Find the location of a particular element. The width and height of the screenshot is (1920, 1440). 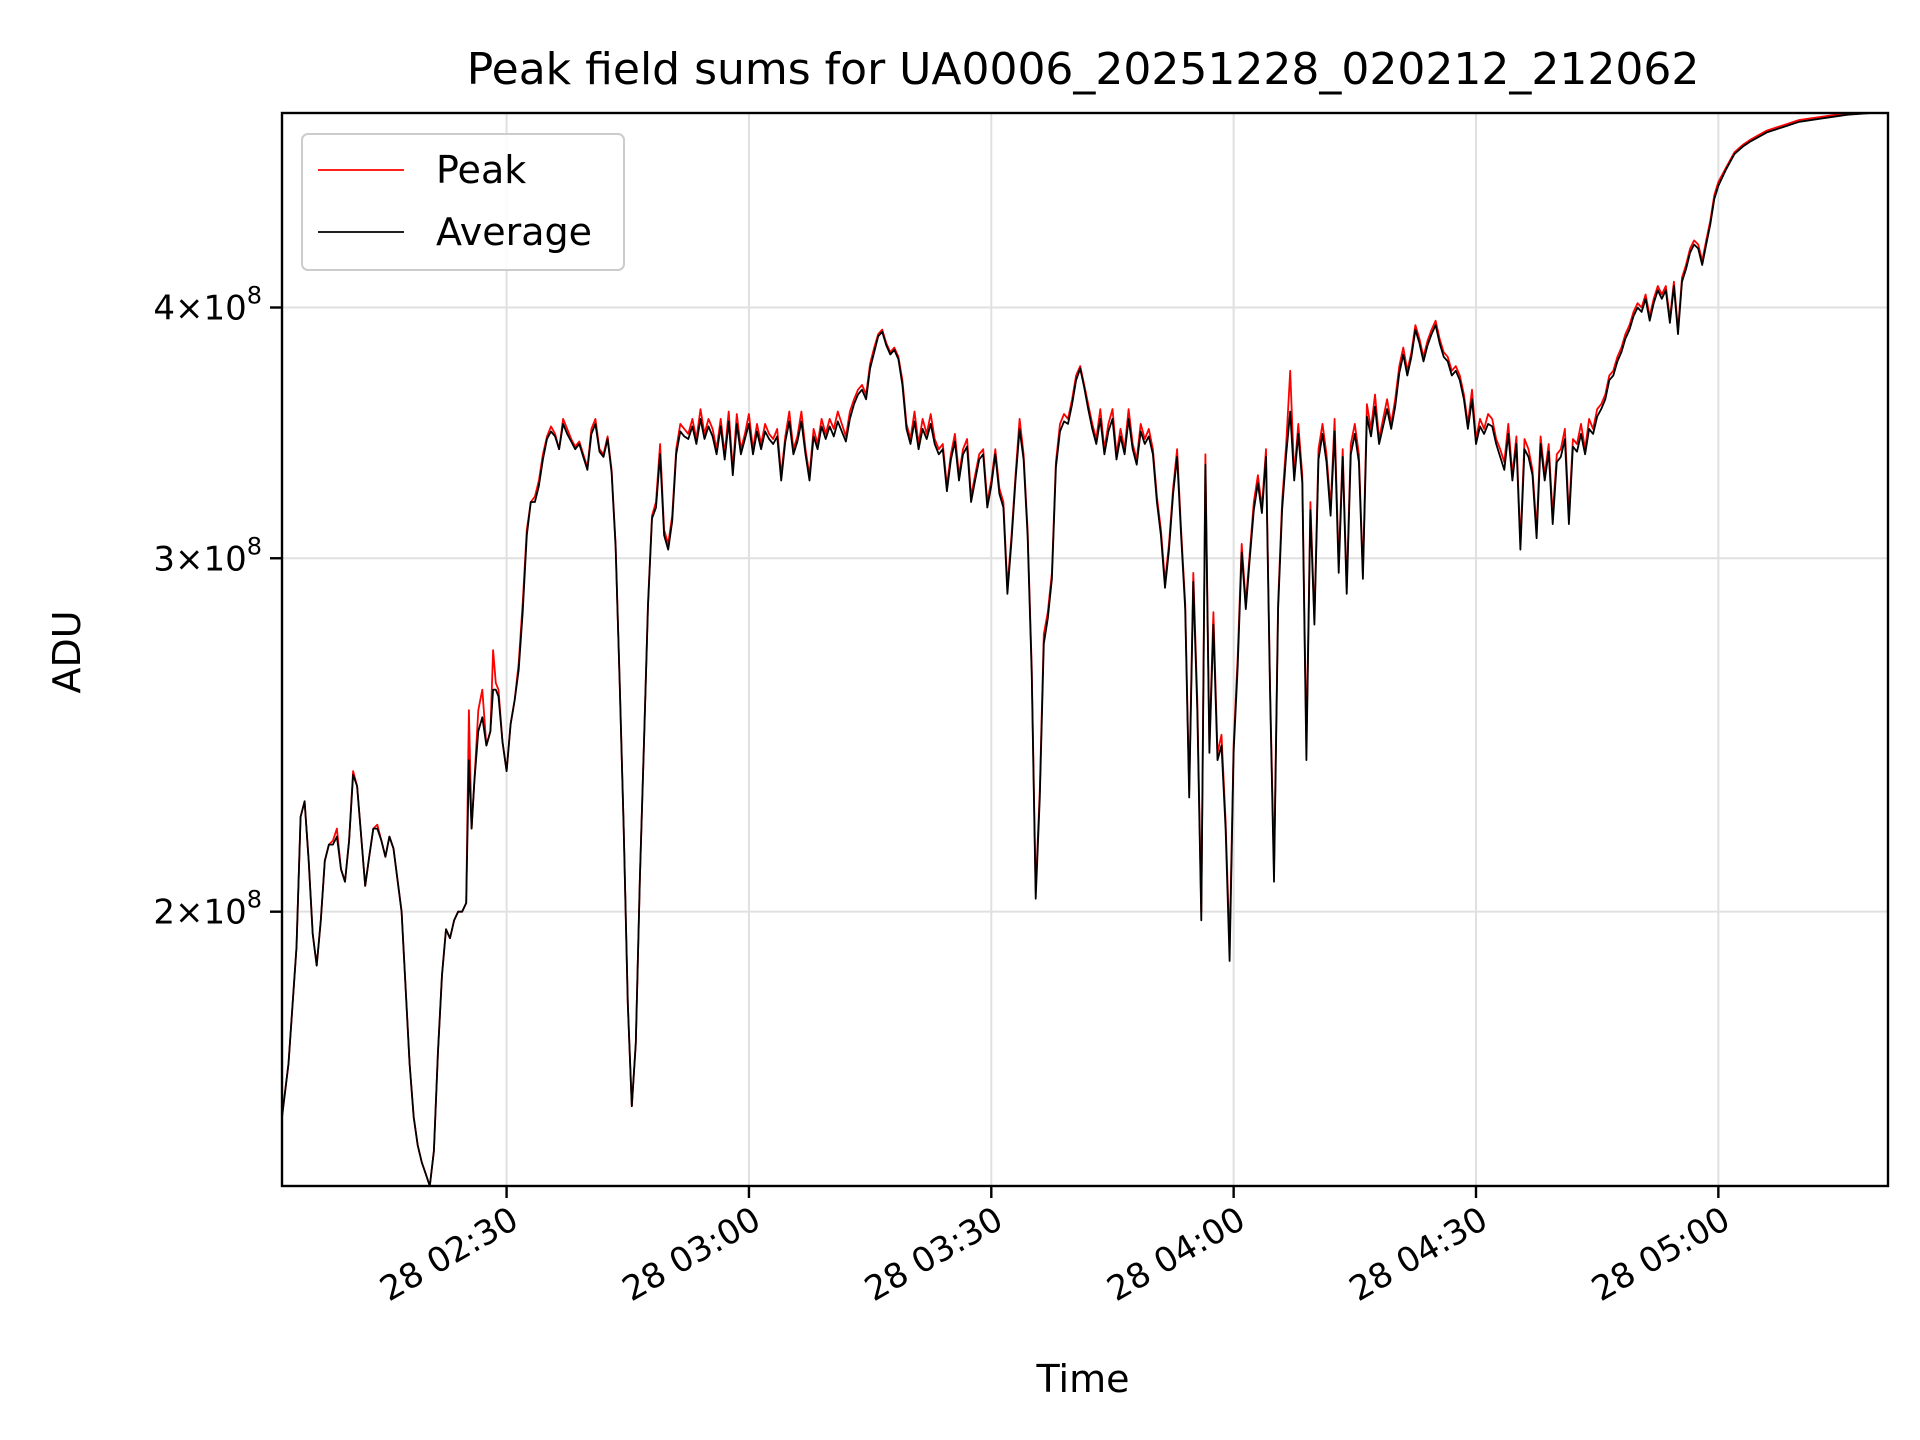

x-axis-label: Time is located at coordinates (1083, 1379).